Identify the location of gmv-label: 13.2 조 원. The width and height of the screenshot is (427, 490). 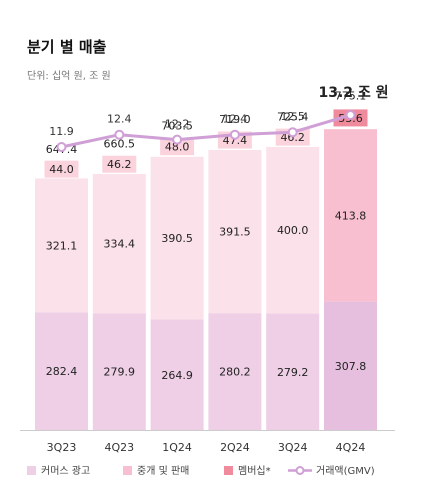
(353, 93).